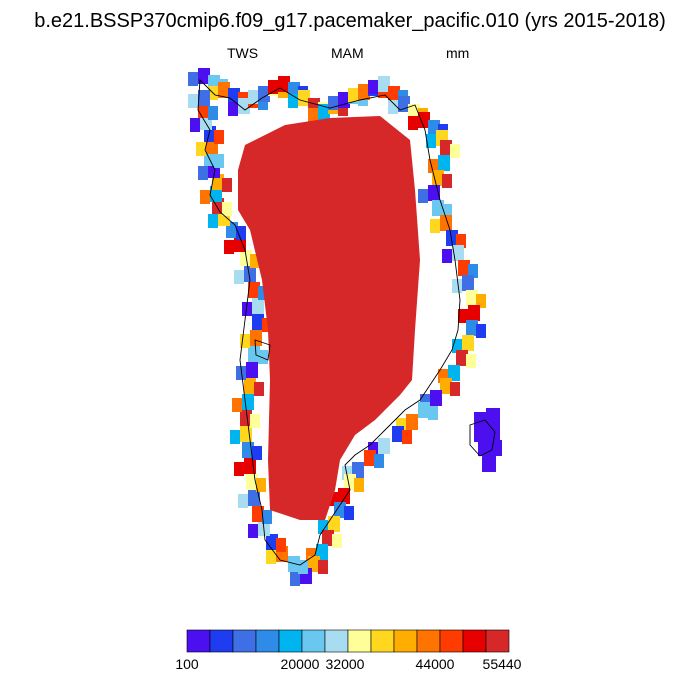 This screenshot has width=700, height=700. Describe the element at coordinates (502, 664) in the screenshot. I see `colorbar-label-max: 55440` at that location.